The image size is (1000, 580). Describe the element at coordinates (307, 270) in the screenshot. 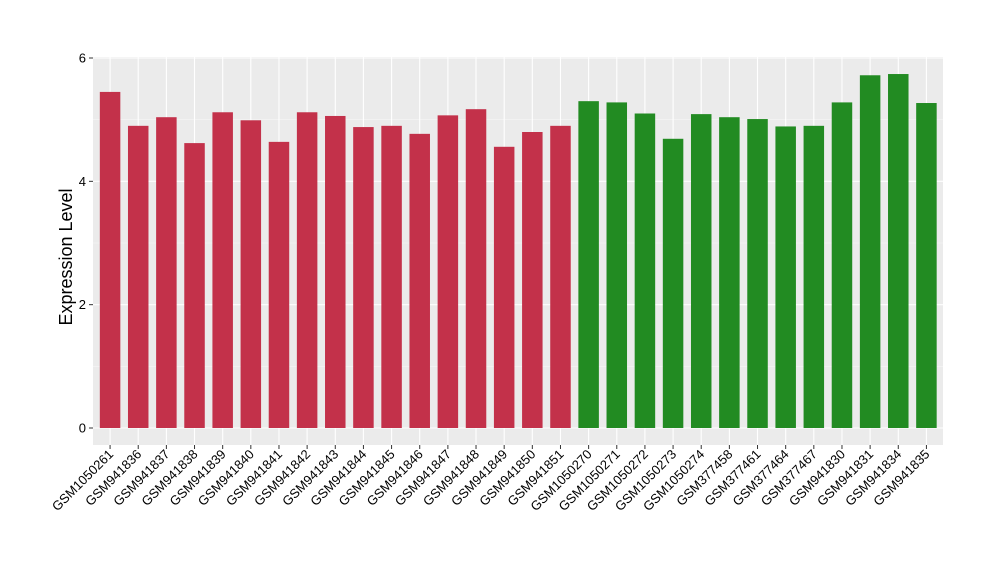

I see `bar-GSM941842` at that location.